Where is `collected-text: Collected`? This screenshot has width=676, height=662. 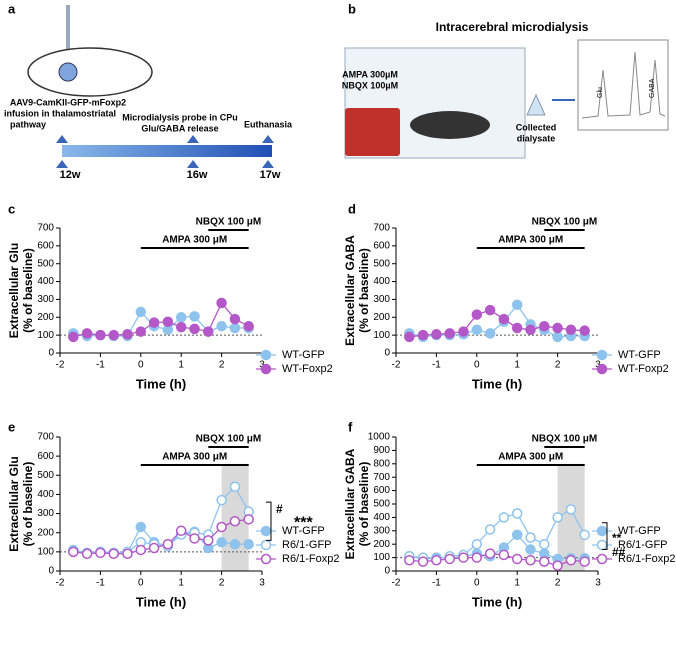 collected-text: Collected is located at coordinates (536, 127).